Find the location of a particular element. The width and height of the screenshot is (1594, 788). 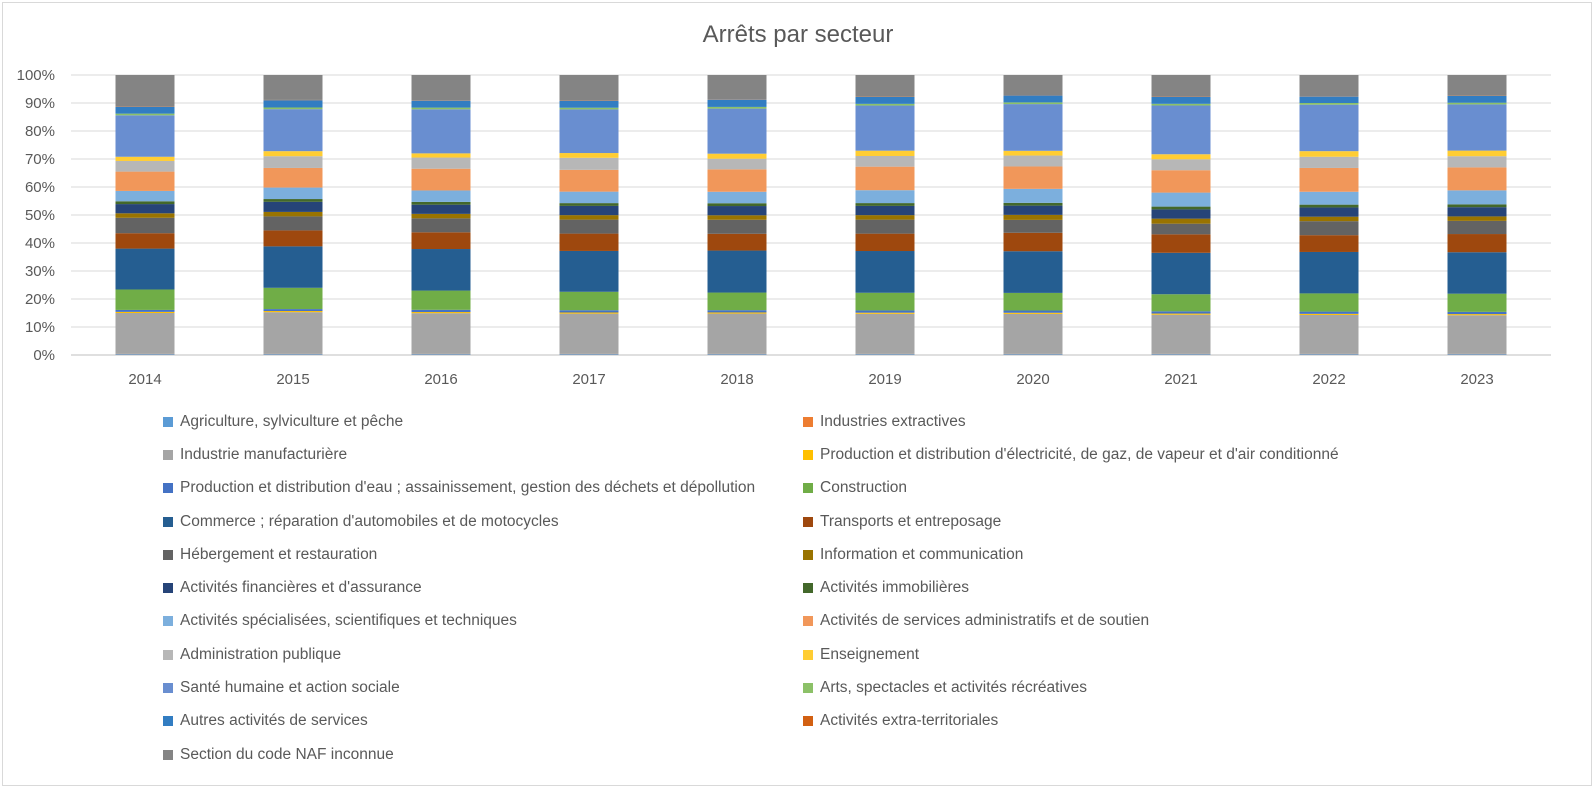

legend-label: Information et communication is located at coordinates (922, 554).